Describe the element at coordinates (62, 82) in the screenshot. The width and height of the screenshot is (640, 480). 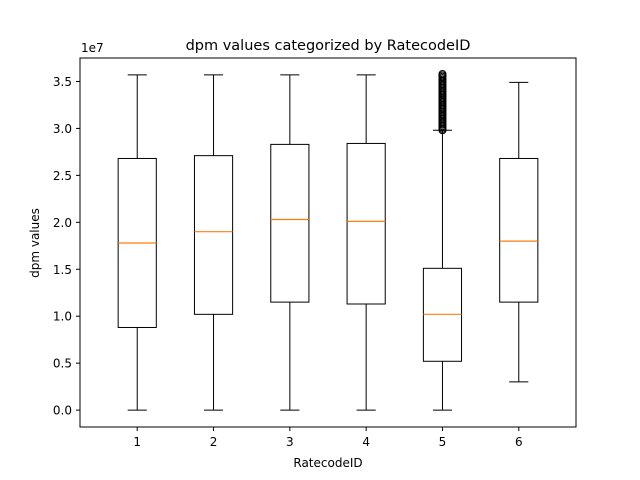
I see `y-tick-label: 3.5` at that location.